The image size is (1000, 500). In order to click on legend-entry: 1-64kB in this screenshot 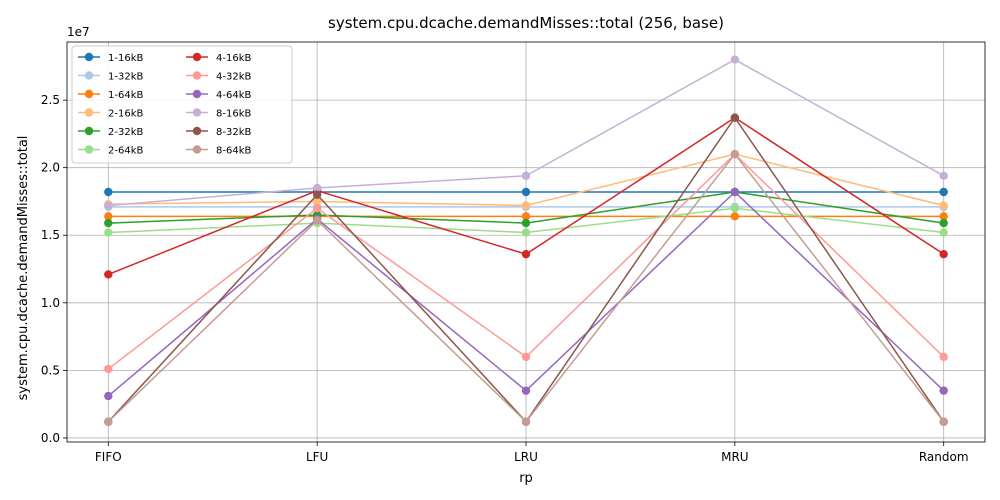, I will do `click(110, 95)`.